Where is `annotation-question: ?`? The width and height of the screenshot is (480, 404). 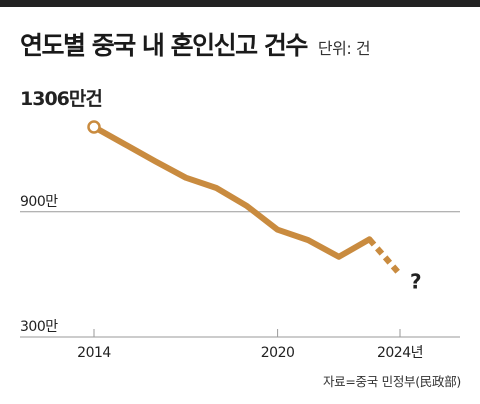 annotation-question: ? is located at coordinates (416, 281).